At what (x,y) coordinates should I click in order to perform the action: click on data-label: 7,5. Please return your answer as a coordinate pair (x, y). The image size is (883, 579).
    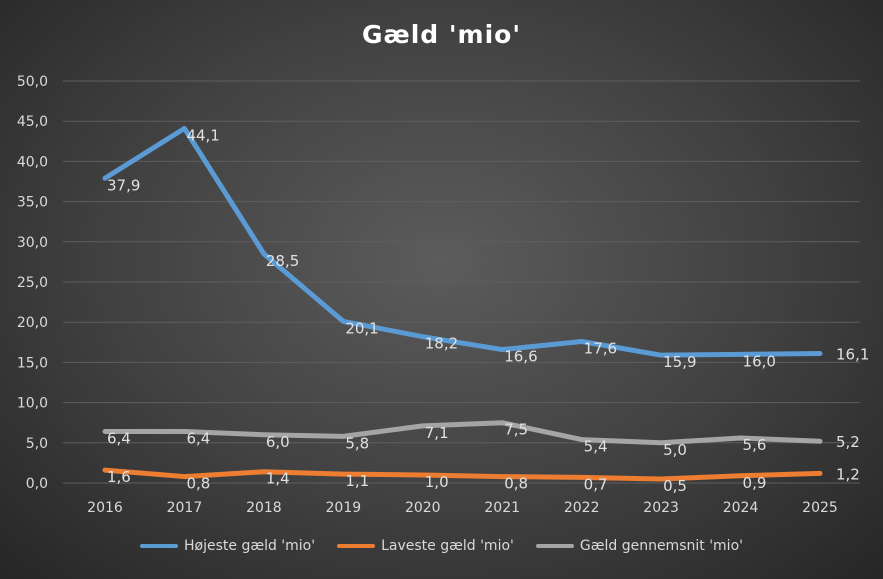
    Looking at the image, I should click on (516, 430).